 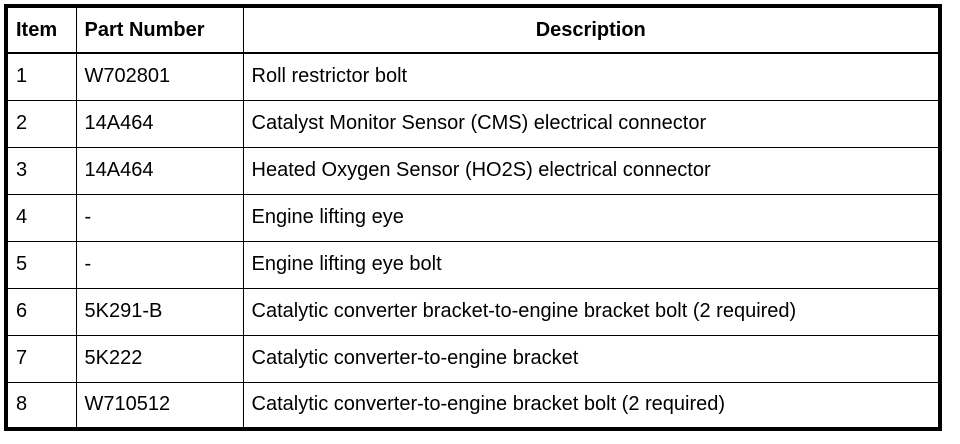 What do you see at coordinates (159, 358) in the screenshot?
I see `cell-part-number: 5K222` at bounding box center [159, 358].